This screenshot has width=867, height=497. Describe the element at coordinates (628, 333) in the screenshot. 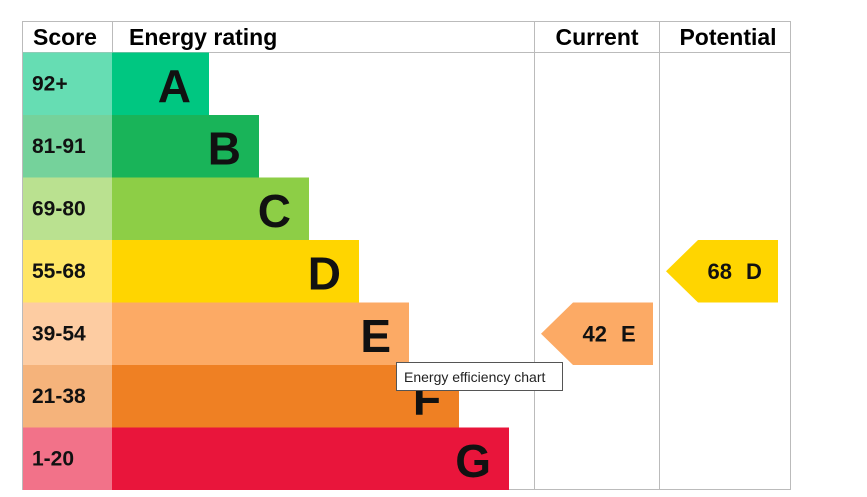

I see `current-letter: E` at that location.